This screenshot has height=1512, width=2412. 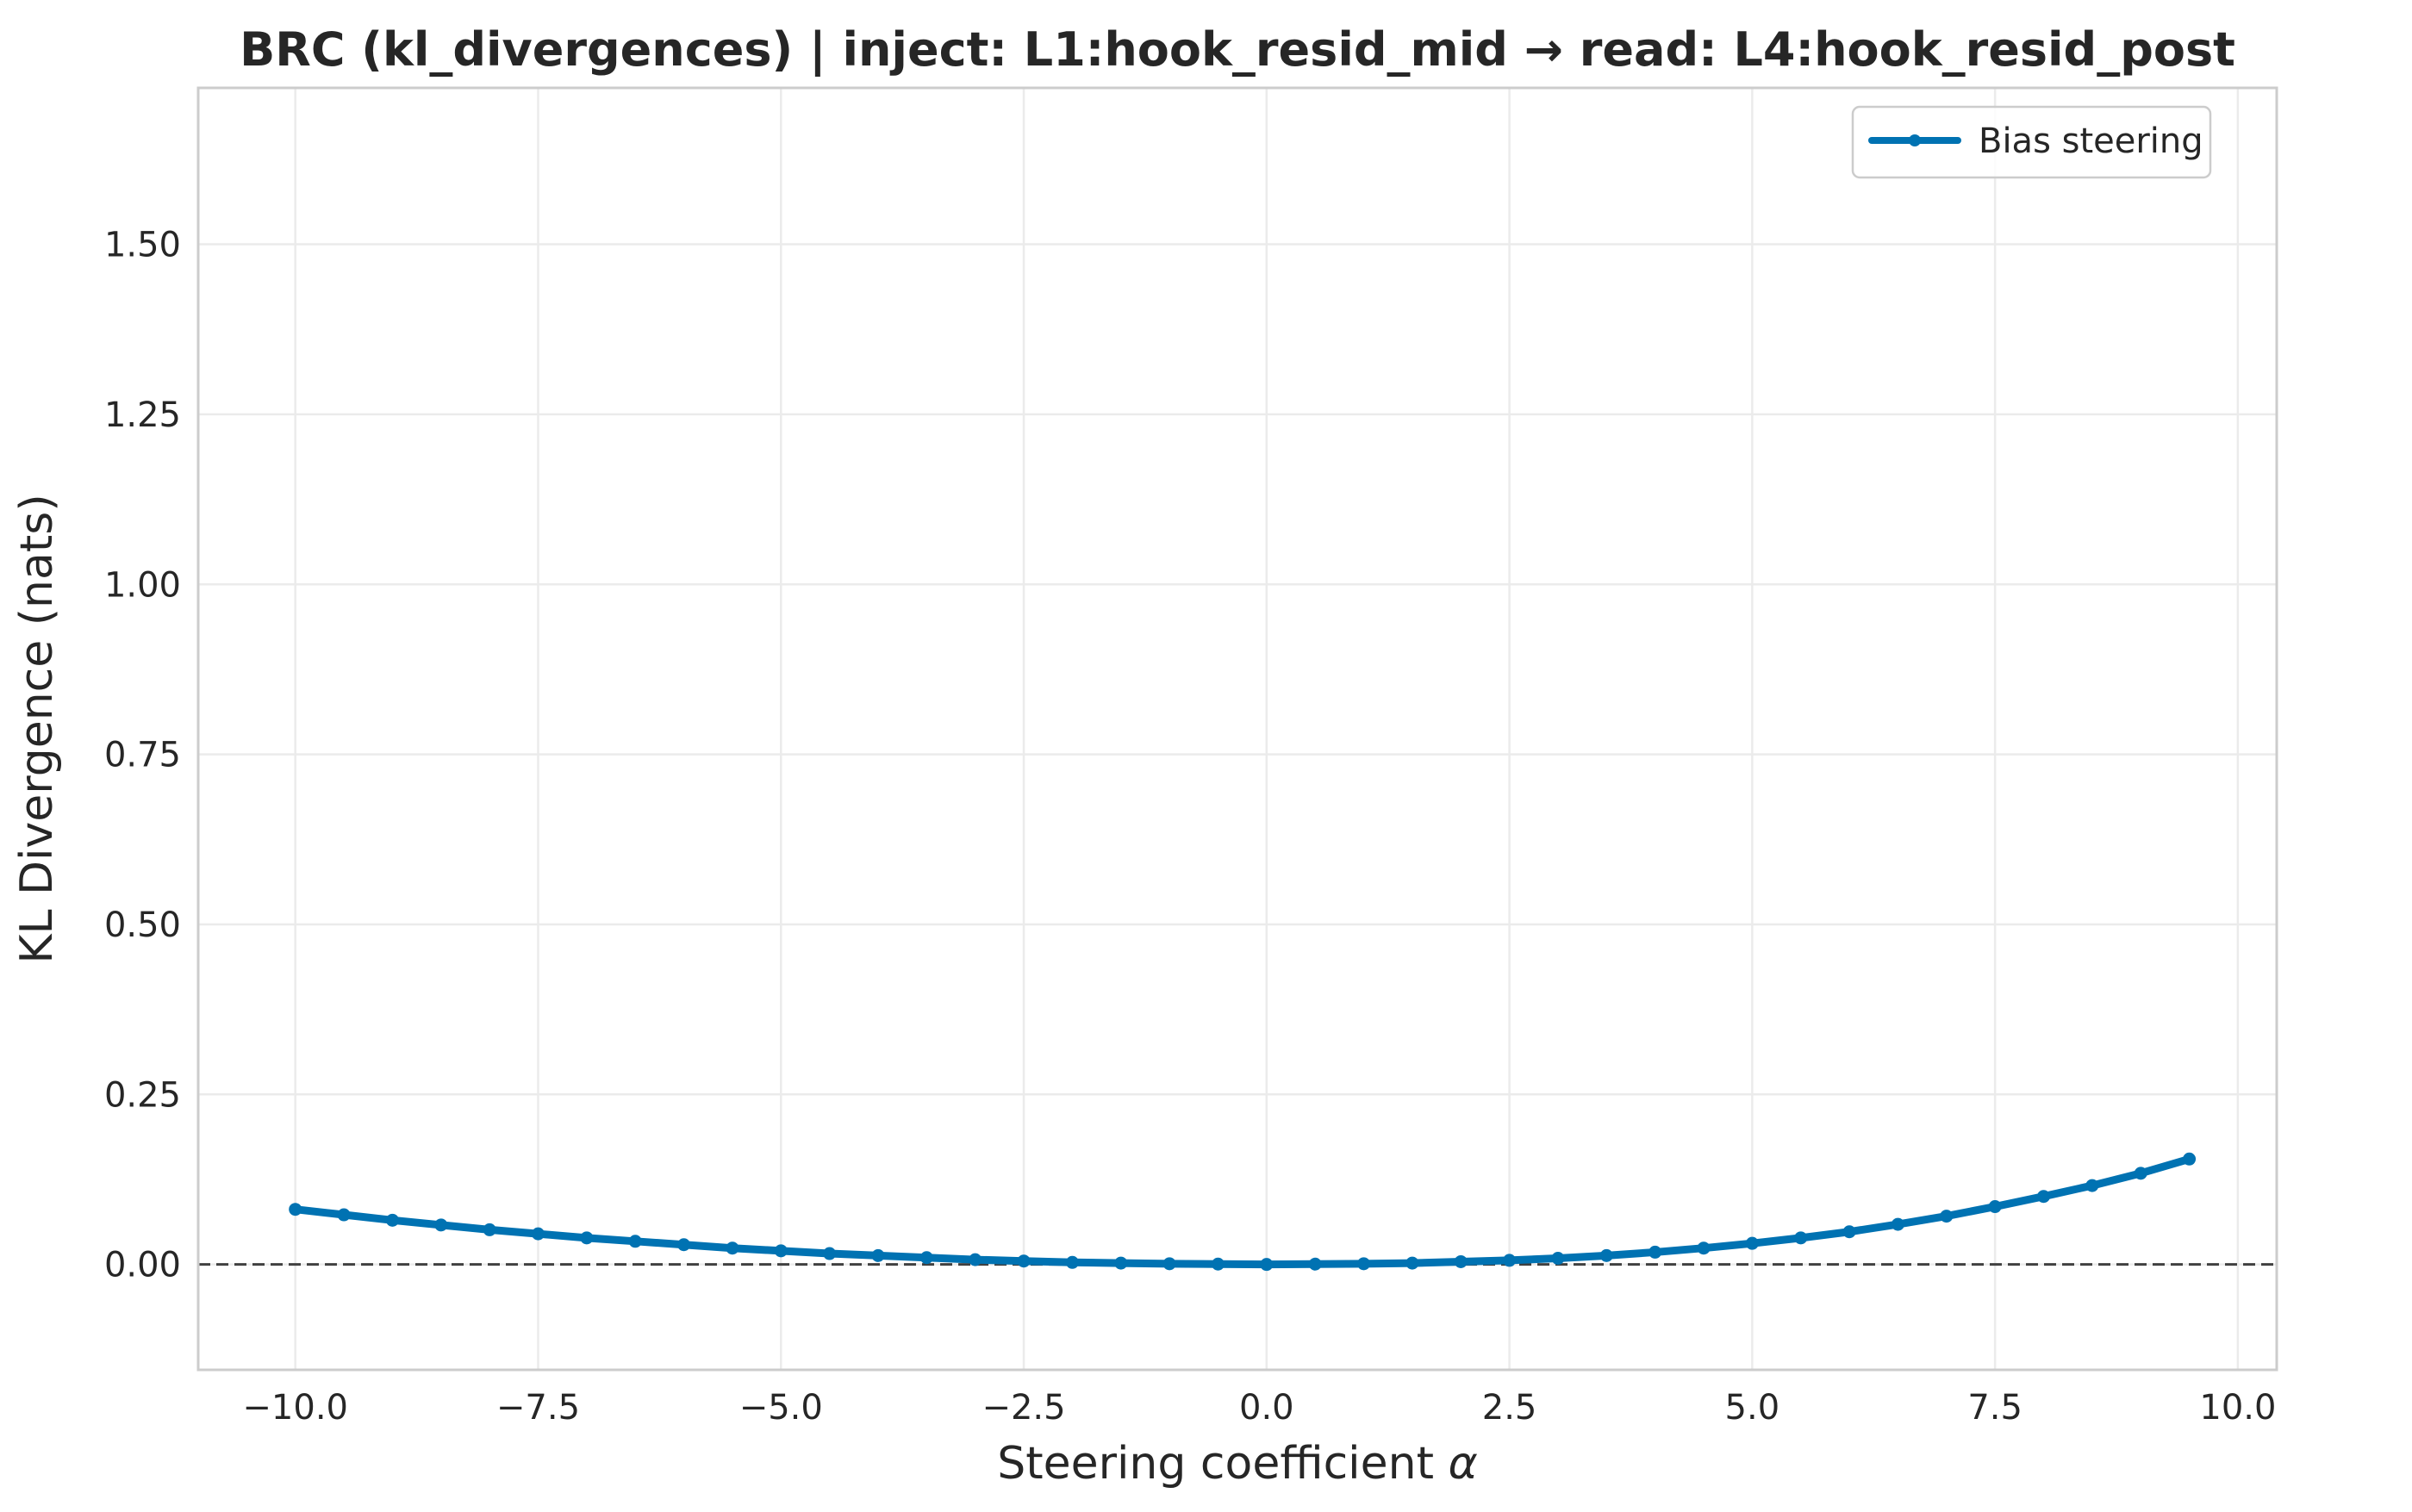 I want to click on legend-label-bias-steering: Bias steering, so click(x=2091, y=141).